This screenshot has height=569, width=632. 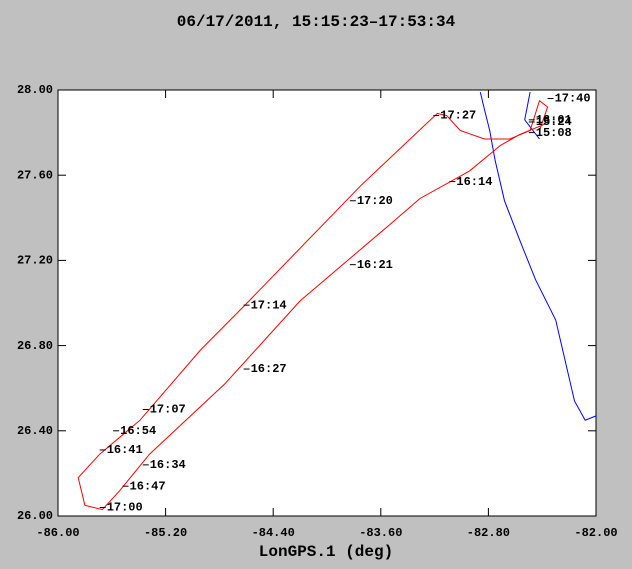 I want to click on y-tick-label: 27.20, so click(x=35, y=261).